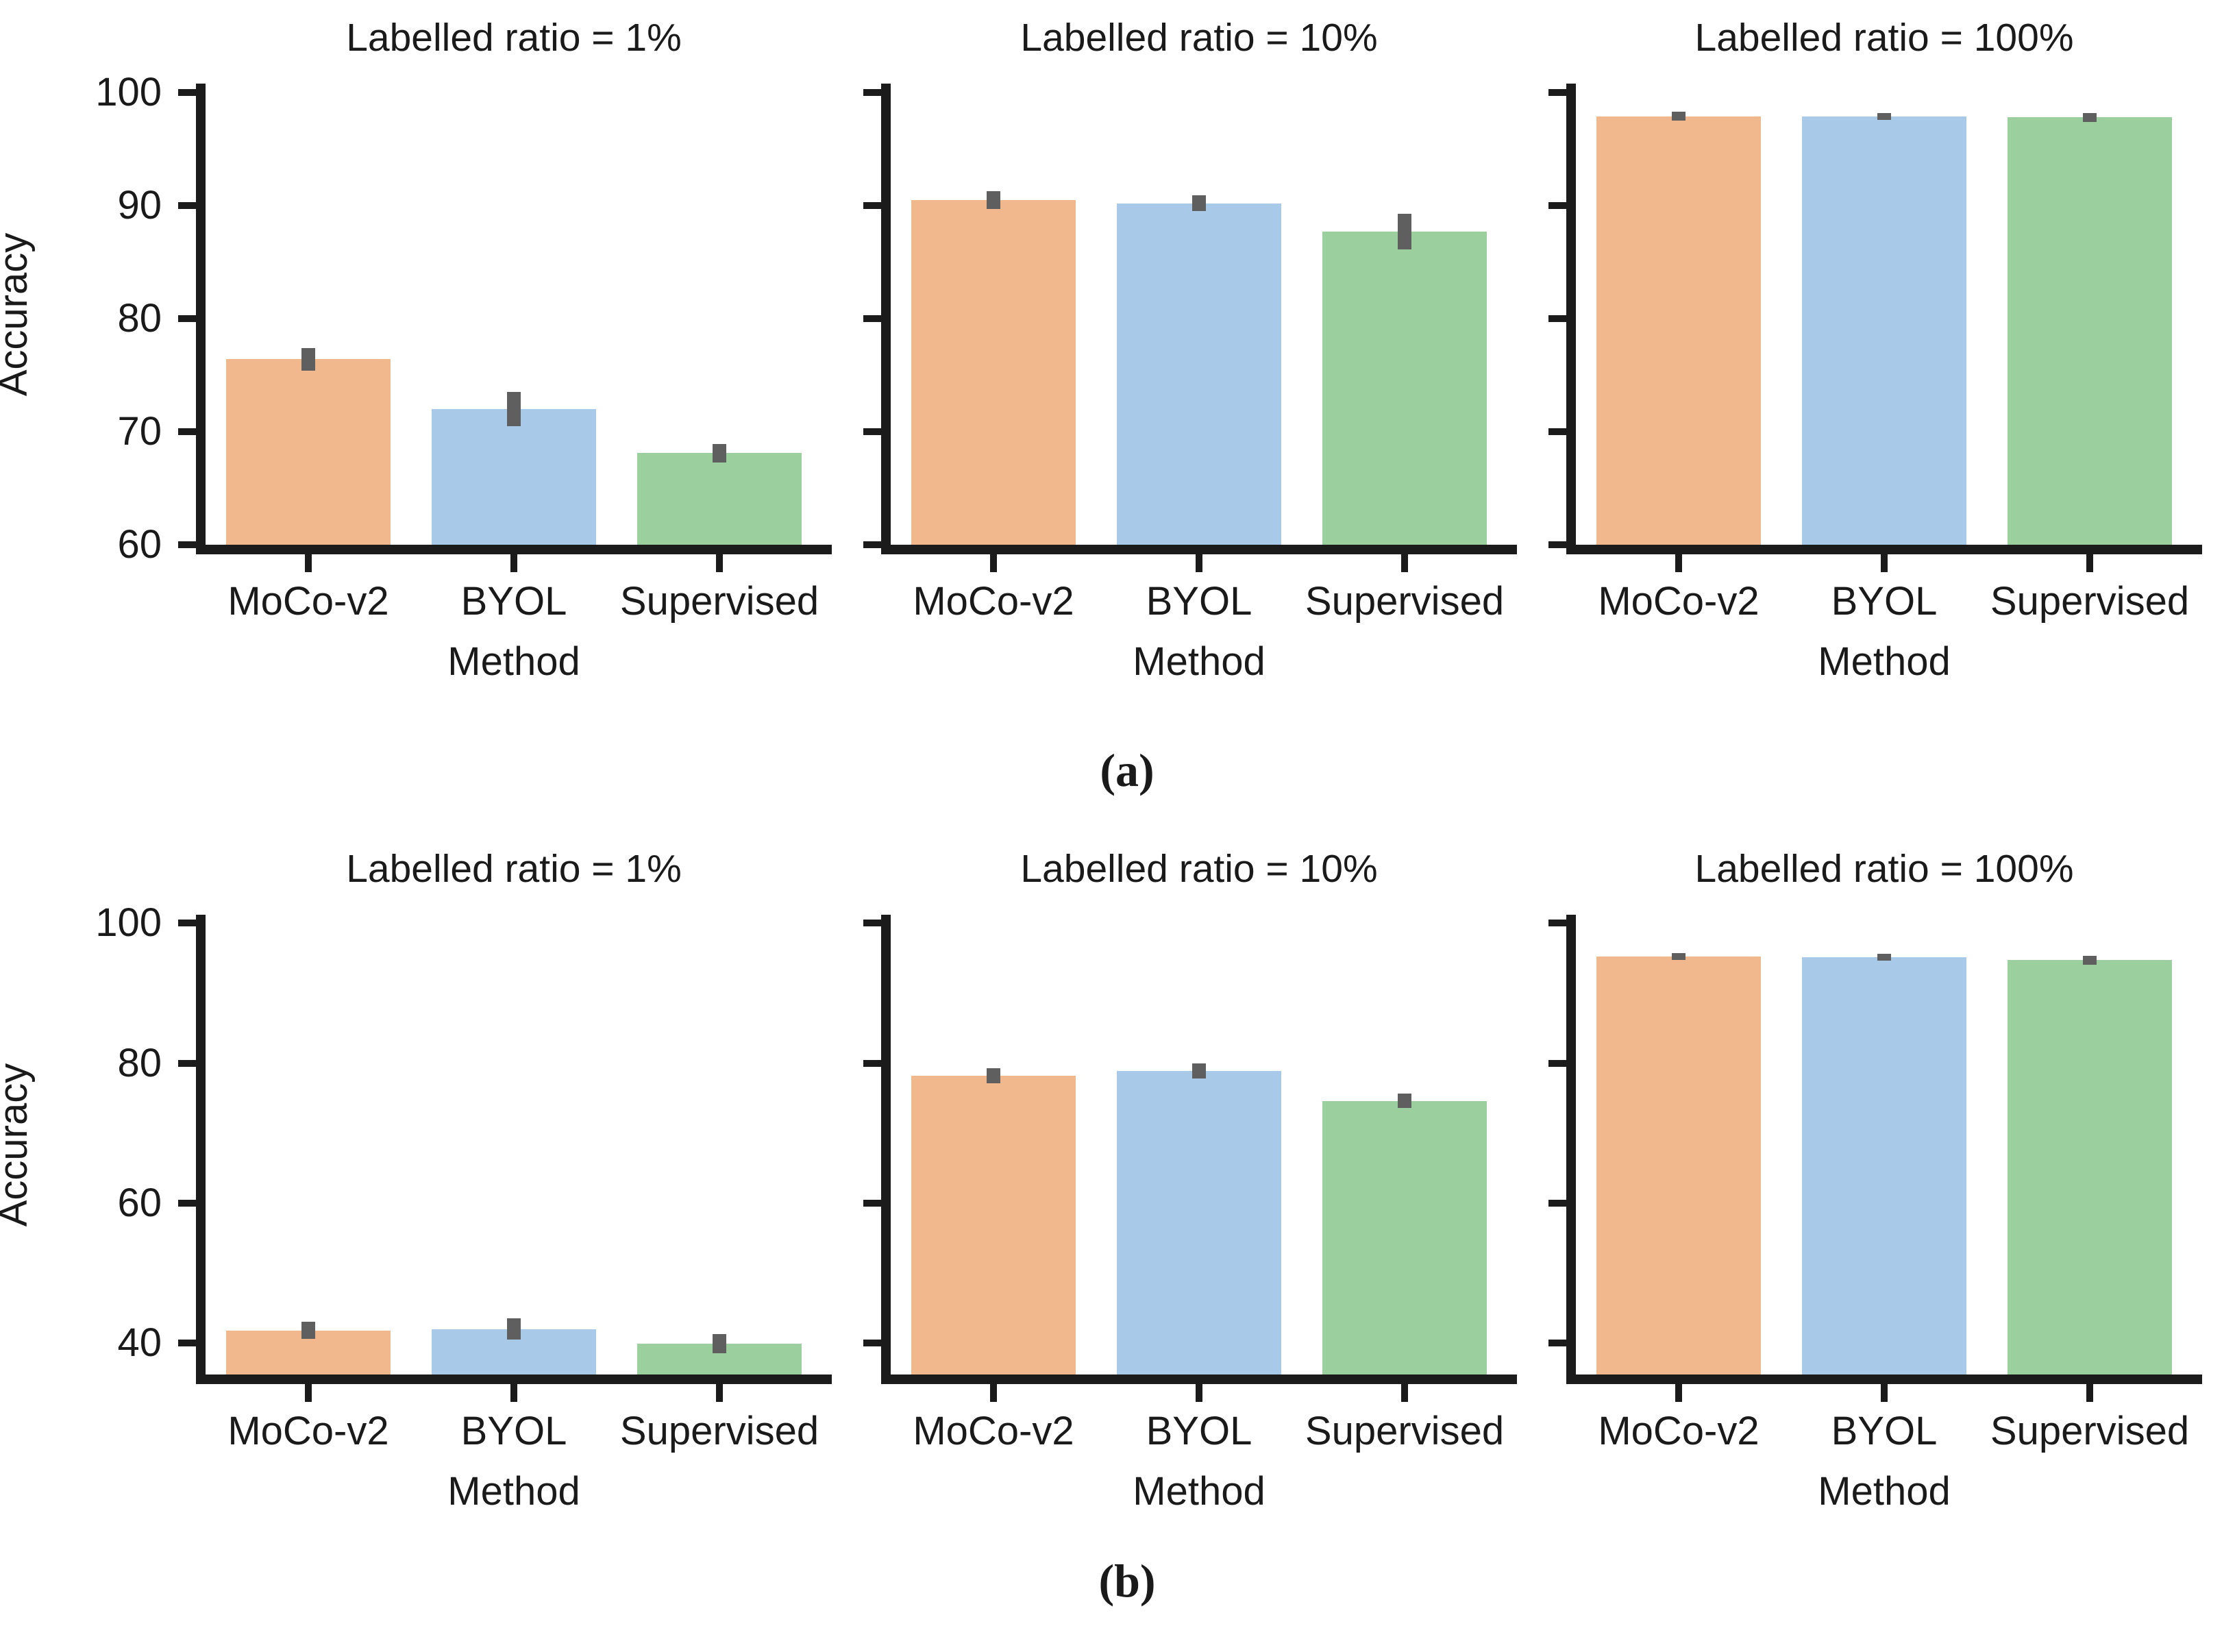  Describe the element at coordinates (139, 205) in the screenshot. I see `y-tick-label: 90` at that location.